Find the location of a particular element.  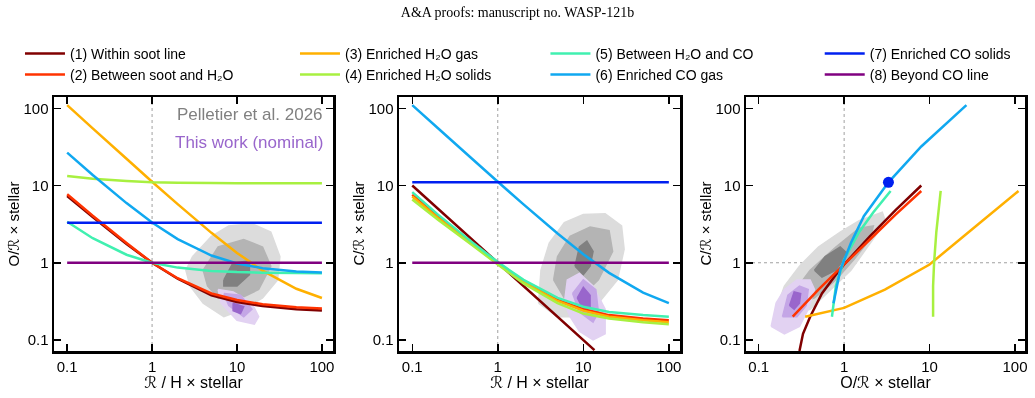

text: This work (nominal) is located at coordinates (249, 142).